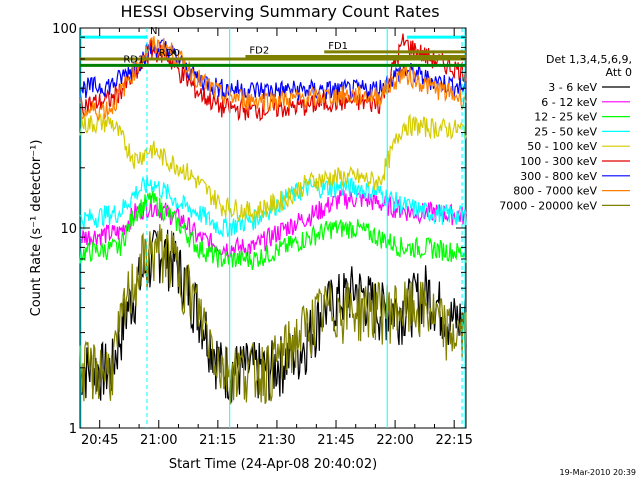 This screenshot has width=640, height=480. I want to click on legend-label-25-50: 25 - 50 keV, so click(565, 131).